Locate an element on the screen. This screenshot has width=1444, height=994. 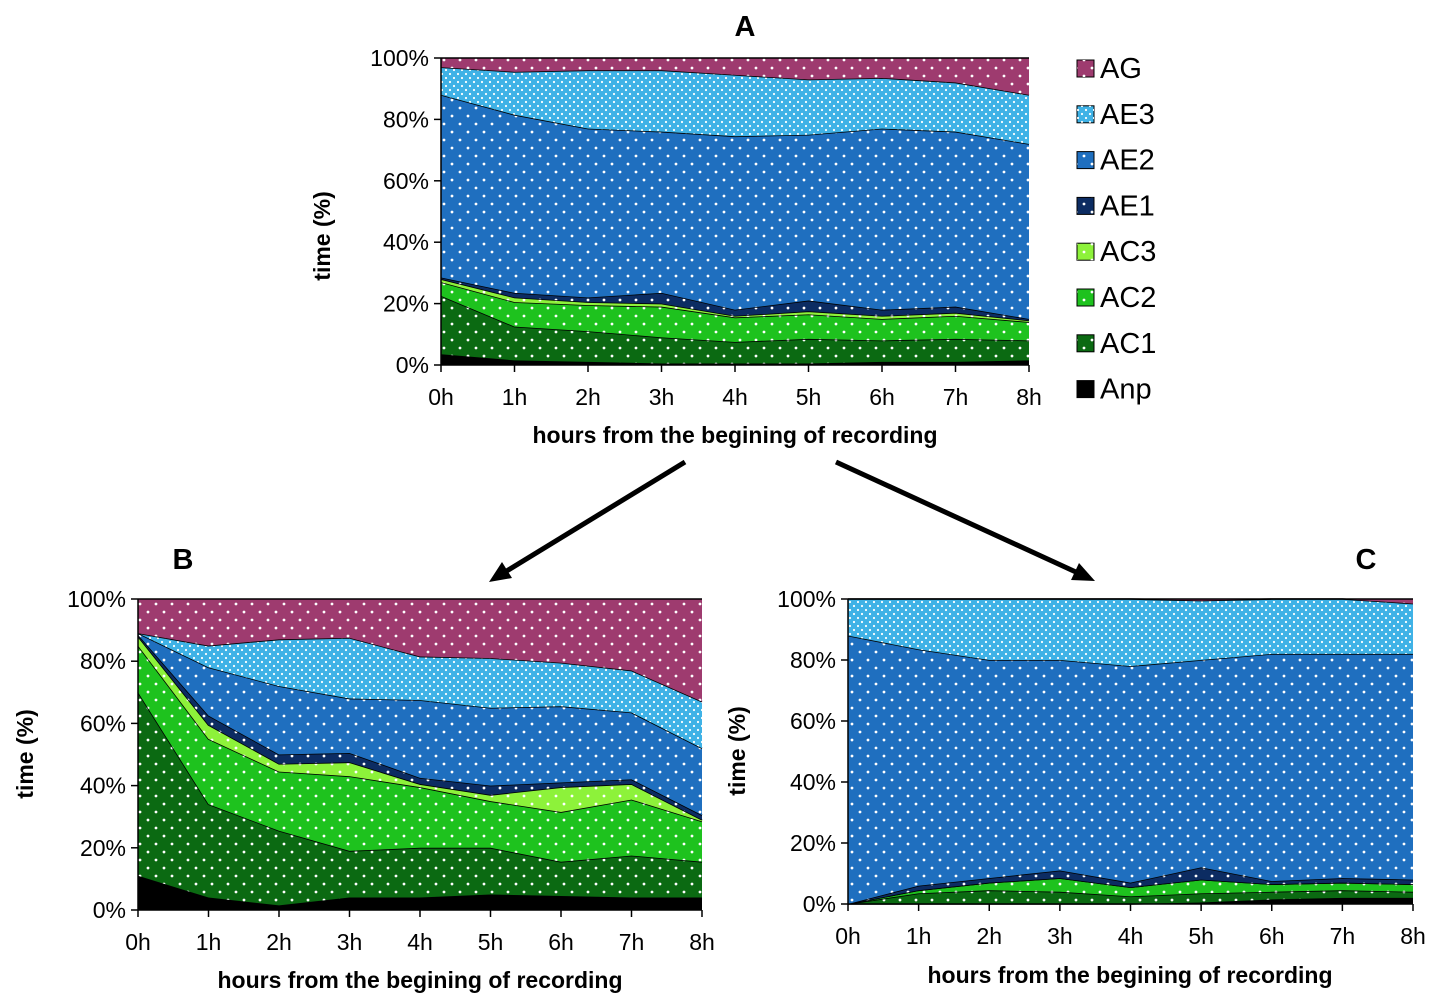
arrow-to-c is located at coordinates (957, 517).